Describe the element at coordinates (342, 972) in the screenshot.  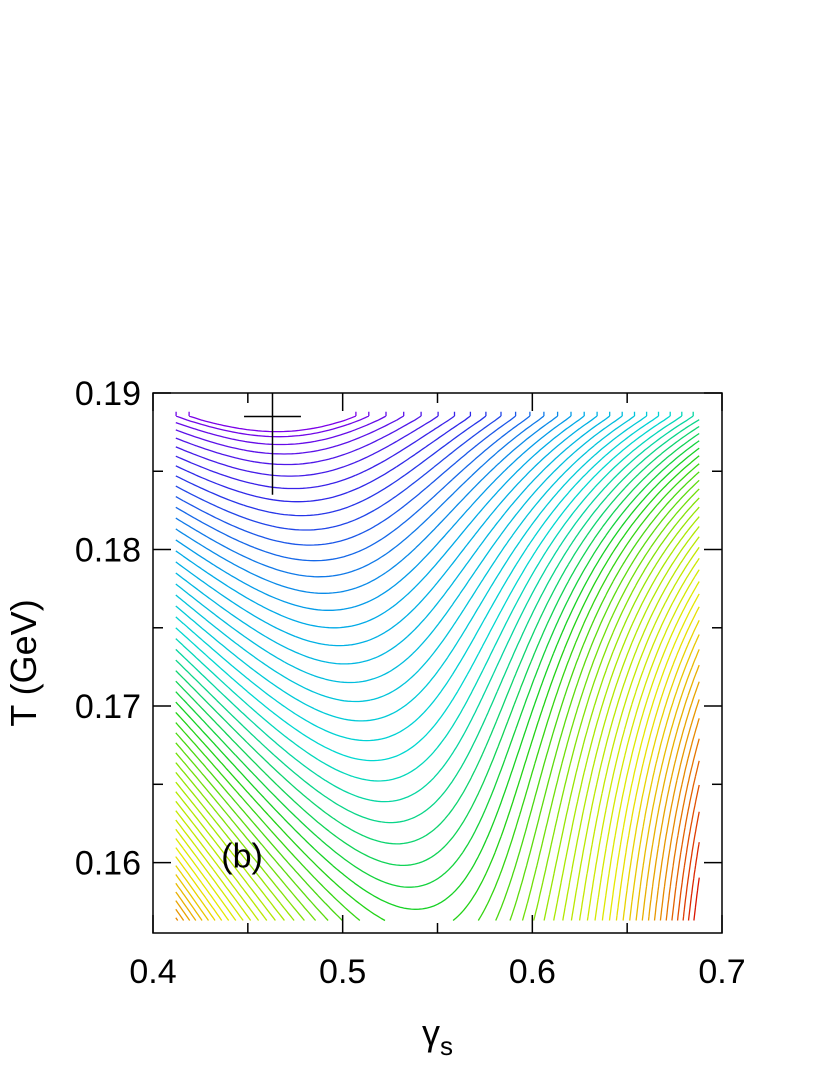
I see `x-tick-label: 0.5` at that location.